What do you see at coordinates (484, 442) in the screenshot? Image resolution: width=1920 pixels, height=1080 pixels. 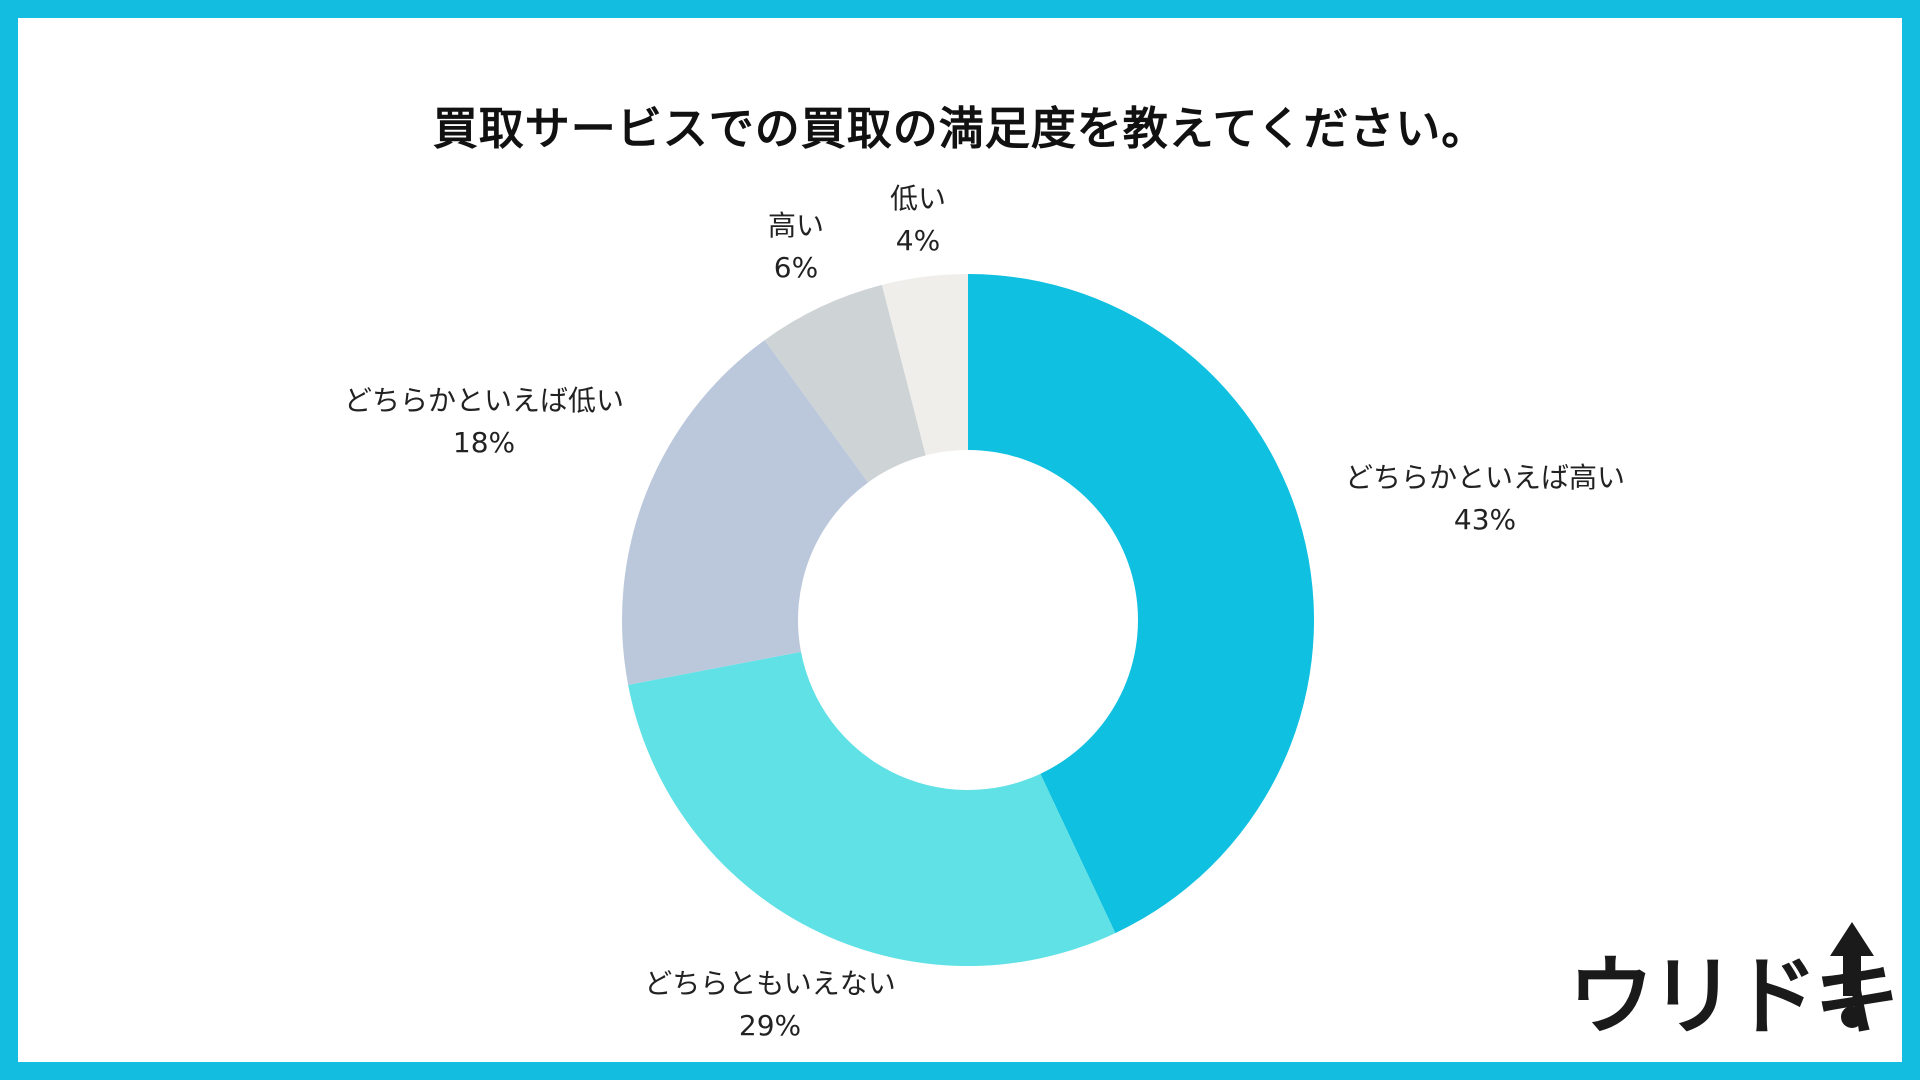 I see `slice-percent-label: 18%` at bounding box center [484, 442].